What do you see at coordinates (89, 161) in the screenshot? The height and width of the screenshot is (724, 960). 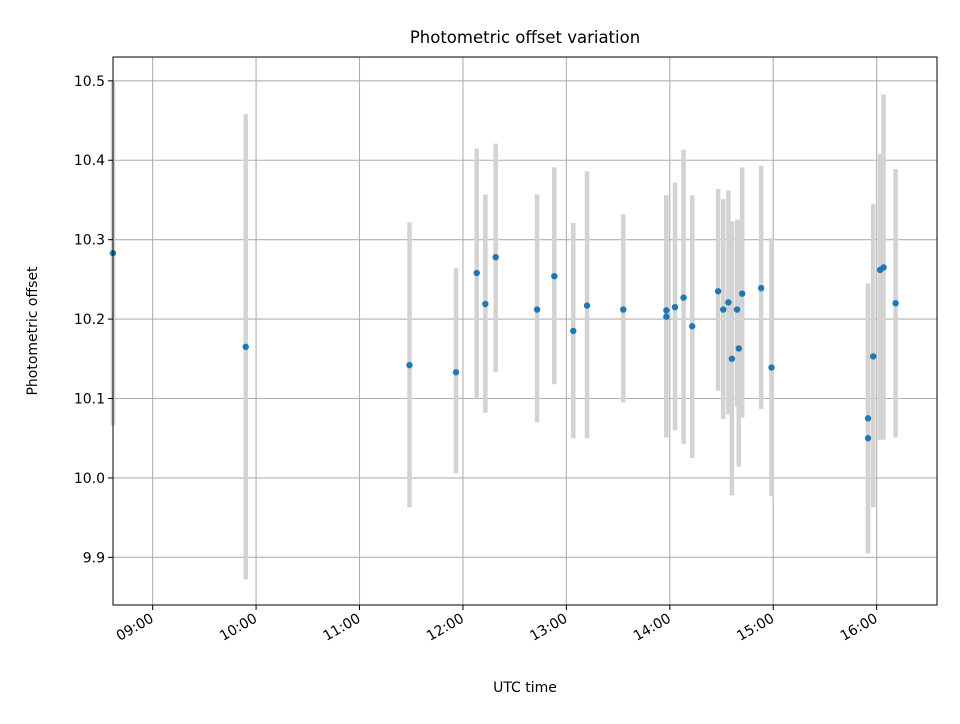 I see `y-tick-label: 10.4` at bounding box center [89, 161].